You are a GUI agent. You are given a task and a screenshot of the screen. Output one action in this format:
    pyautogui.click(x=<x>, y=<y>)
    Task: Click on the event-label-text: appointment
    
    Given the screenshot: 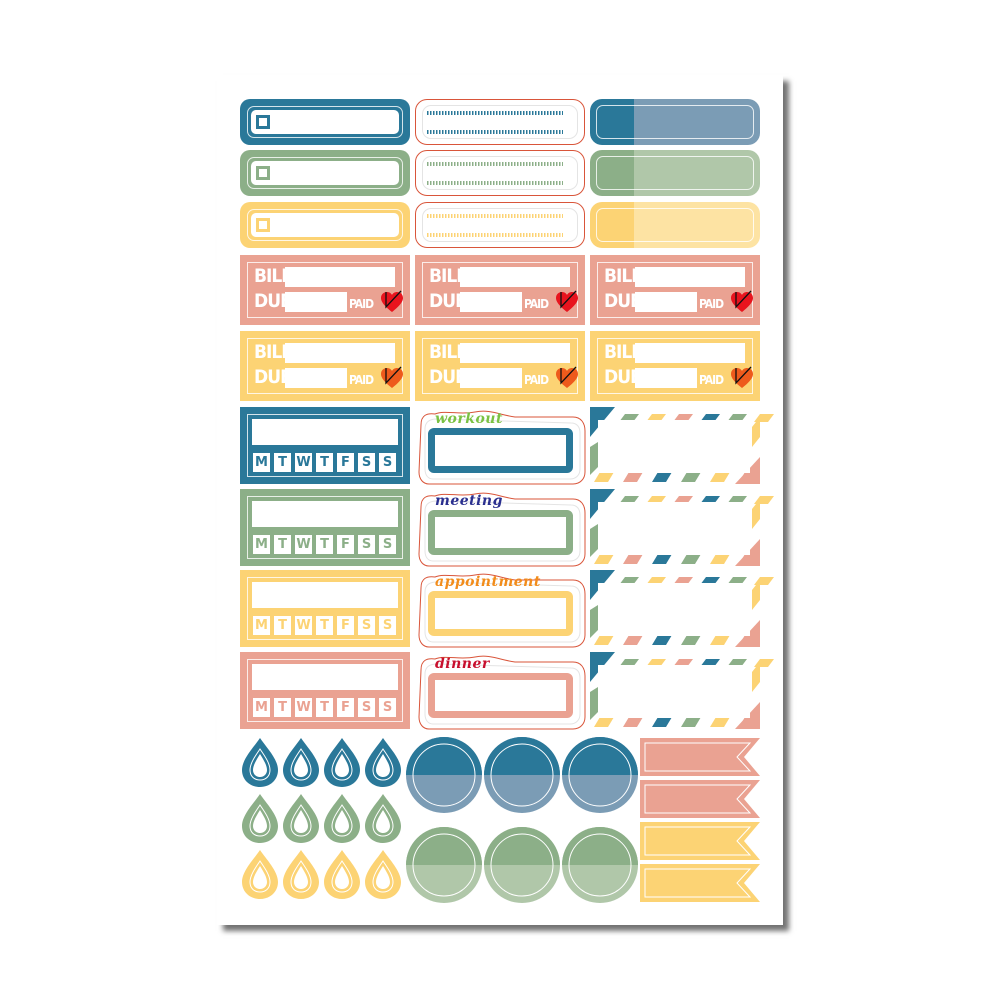 What is the action you would take?
    pyautogui.click(x=488, y=582)
    